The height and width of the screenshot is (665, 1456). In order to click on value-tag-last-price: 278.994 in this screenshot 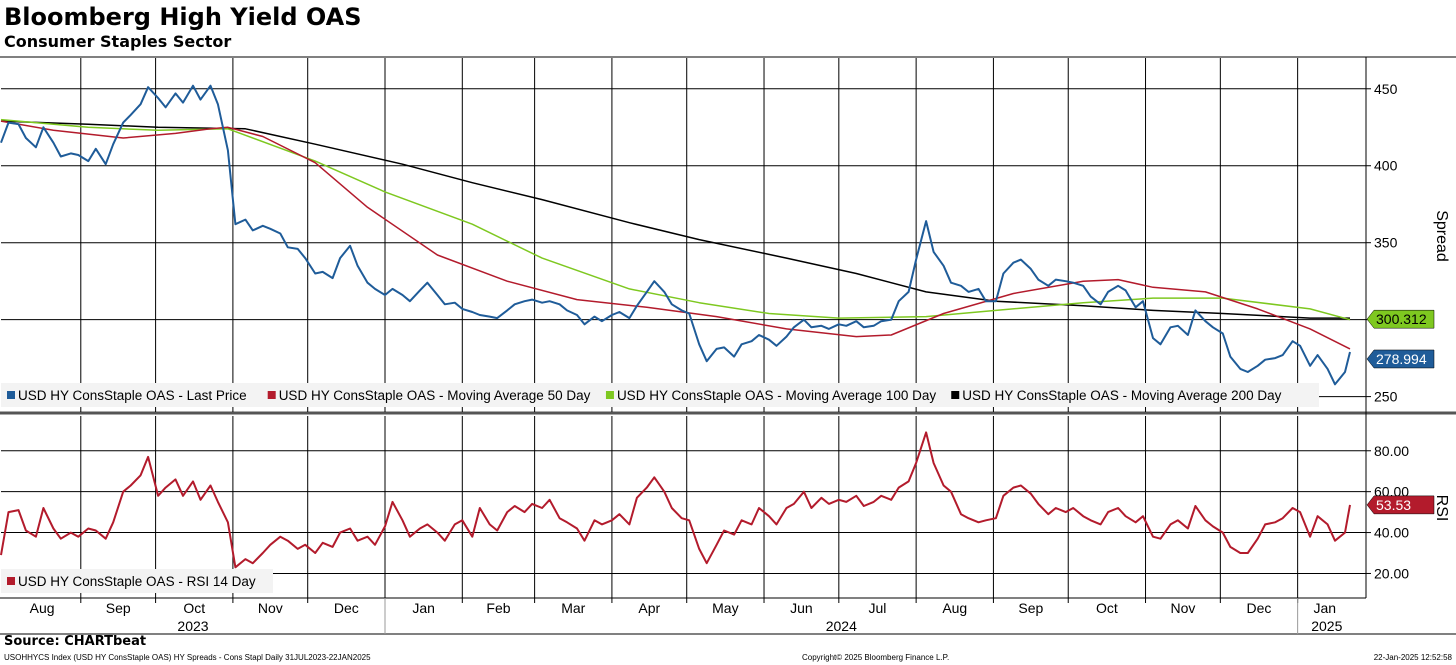, I will do `click(1400, 359)`.